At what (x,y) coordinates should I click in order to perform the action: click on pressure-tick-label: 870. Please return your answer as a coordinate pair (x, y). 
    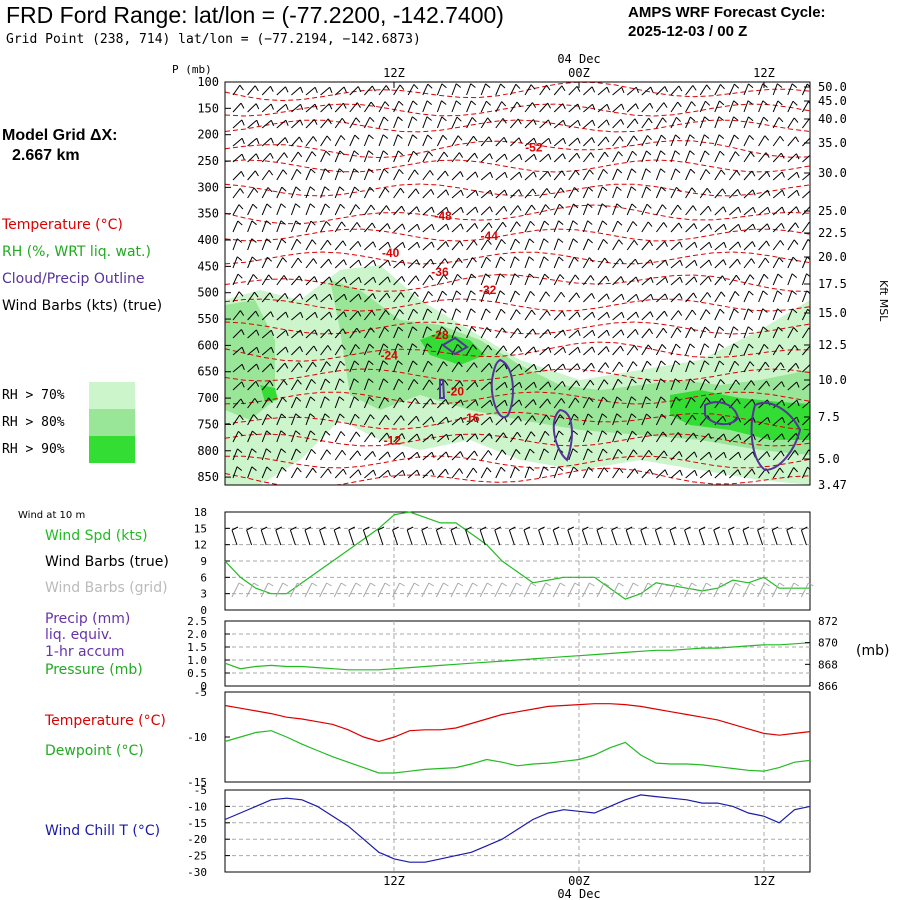
    Looking at the image, I should click on (828, 643).